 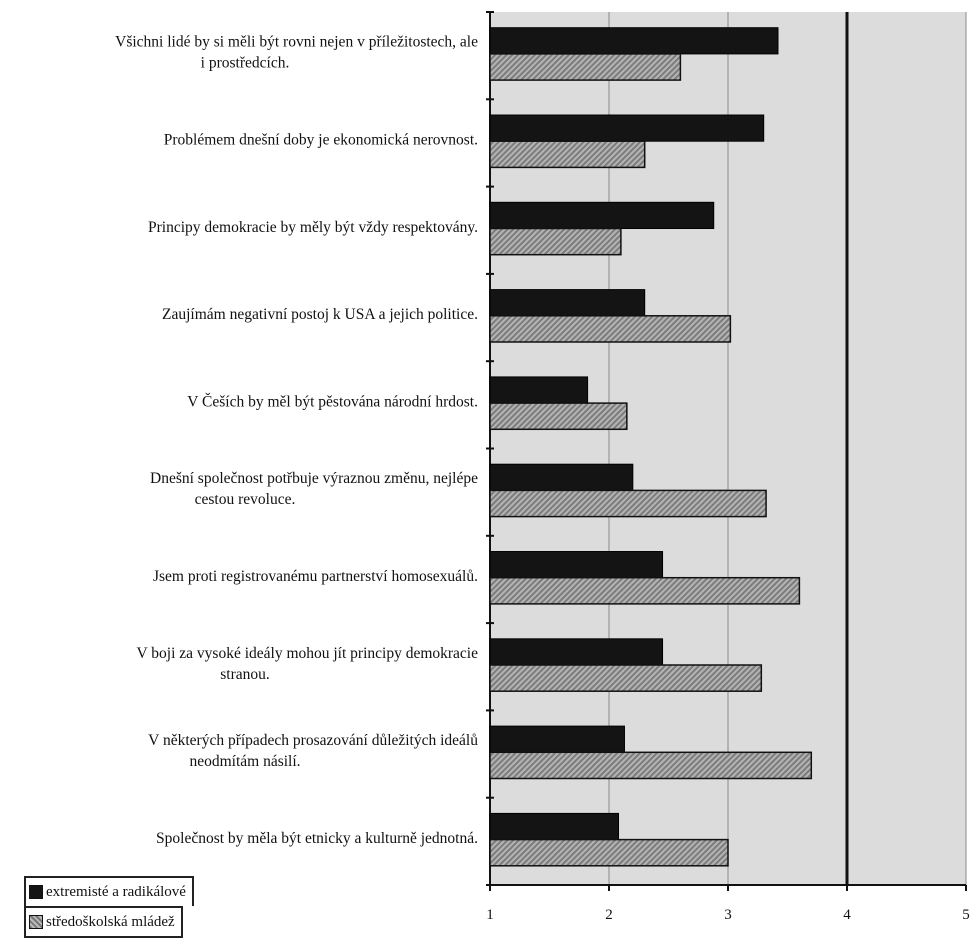 I want to click on legend-label-students: středoškolská mládež, so click(x=110, y=922).